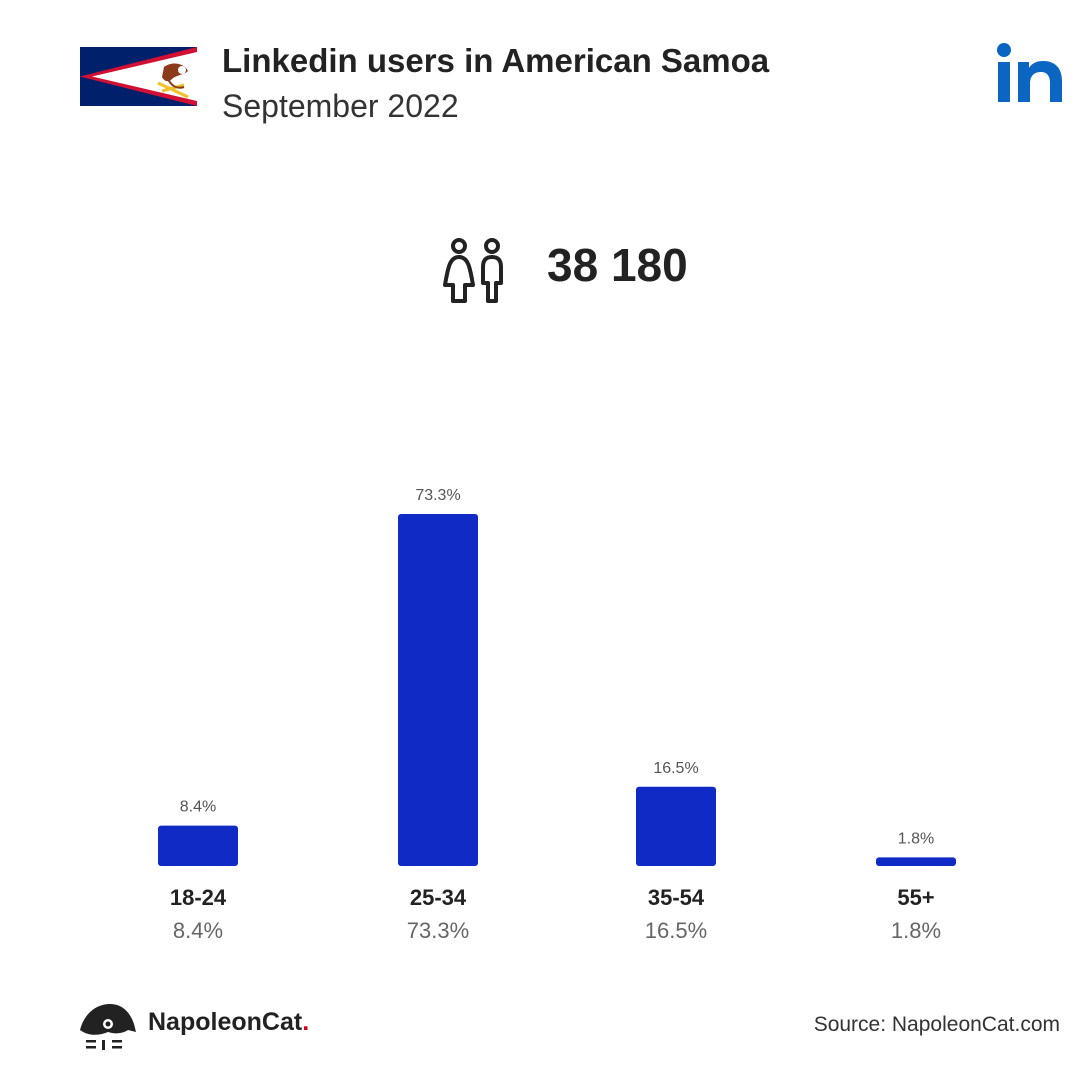 This screenshot has height=1080, width=1080. What do you see at coordinates (496, 60) in the screenshot?
I see `chart-title: Linkedin users in American Samoa` at bounding box center [496, 60].